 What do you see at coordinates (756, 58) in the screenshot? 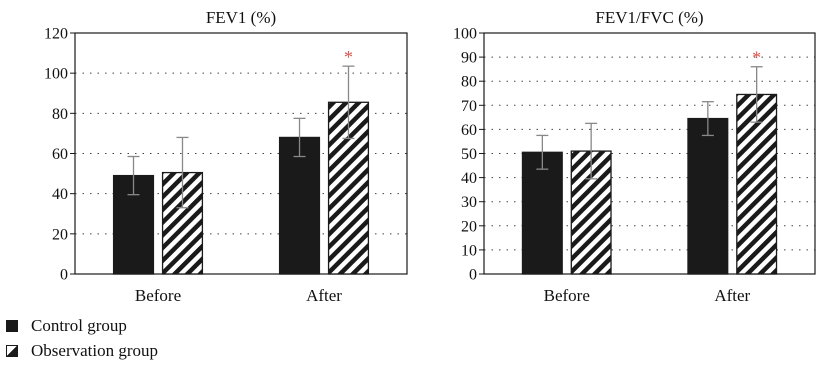
I see `fev1-fvc-significance-marker: *` at bounding box center [756, 58].